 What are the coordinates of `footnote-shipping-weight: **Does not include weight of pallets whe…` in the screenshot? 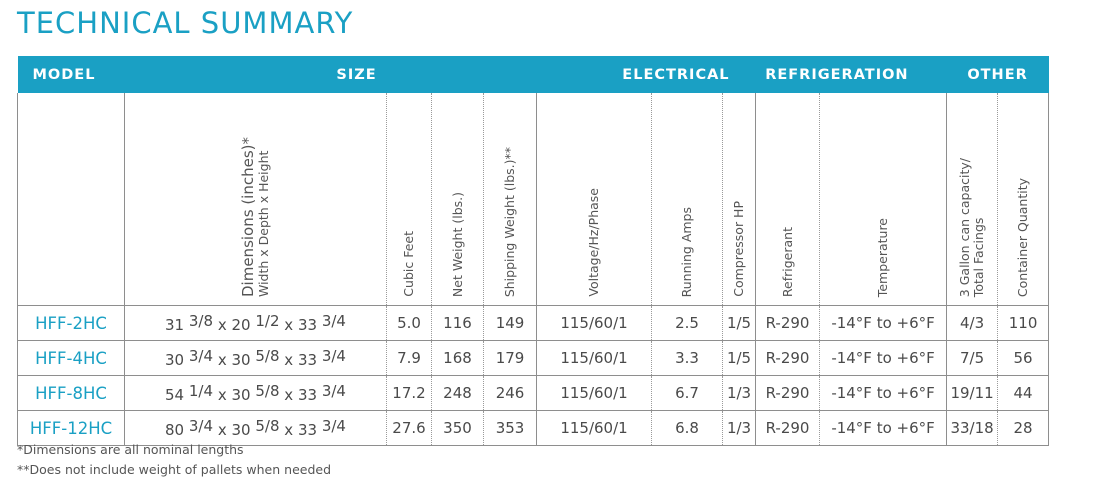 It's located at (174, 469).